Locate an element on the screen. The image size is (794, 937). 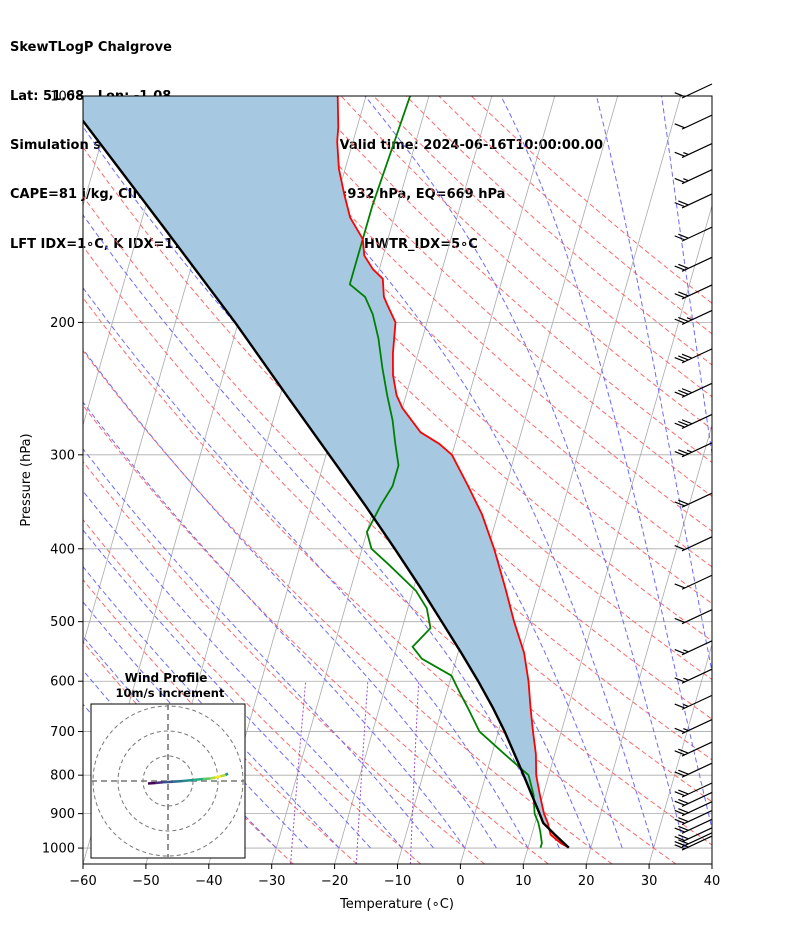
hodograph-title: Wind Profile is located at coordinates (166, 678).